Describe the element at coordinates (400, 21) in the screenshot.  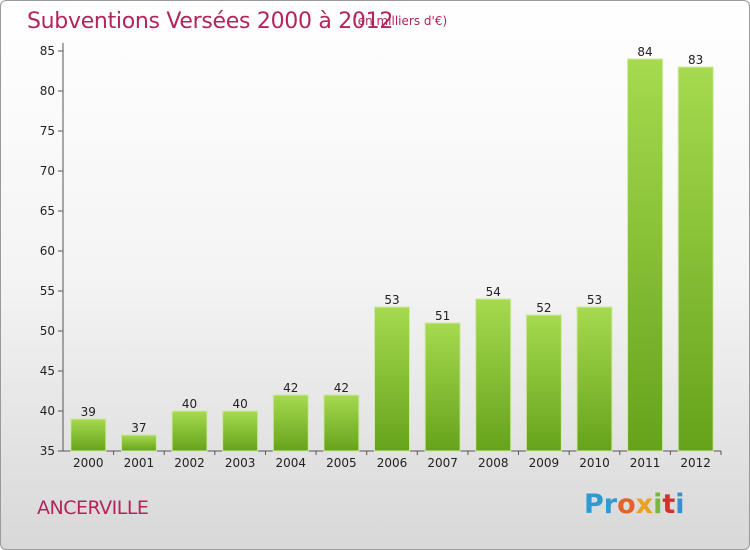
I see `chart-subtitle: (en milliers d'€)` at that location.